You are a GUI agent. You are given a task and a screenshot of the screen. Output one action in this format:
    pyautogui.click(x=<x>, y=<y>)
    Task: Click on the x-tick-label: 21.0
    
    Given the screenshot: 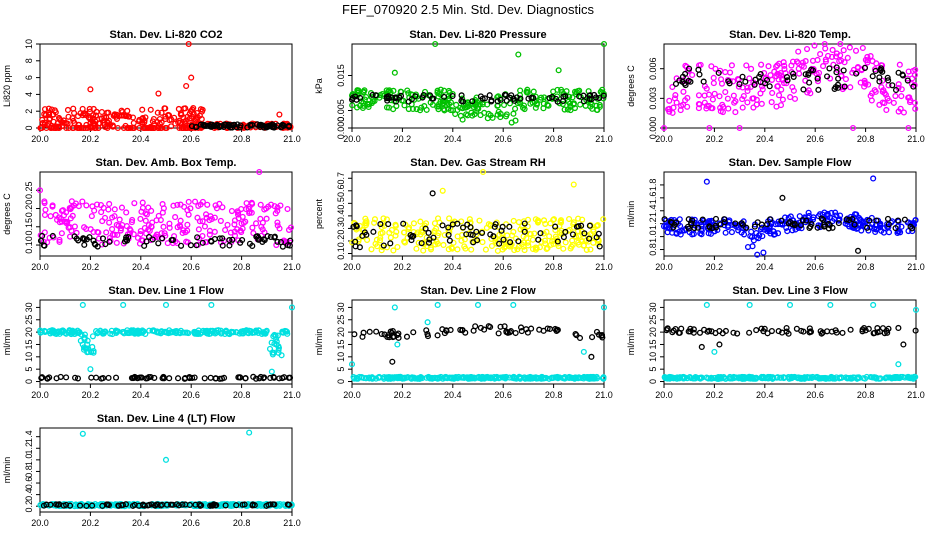 What is the action you would take?
    pyautogui.click(x=604, y=267)
    